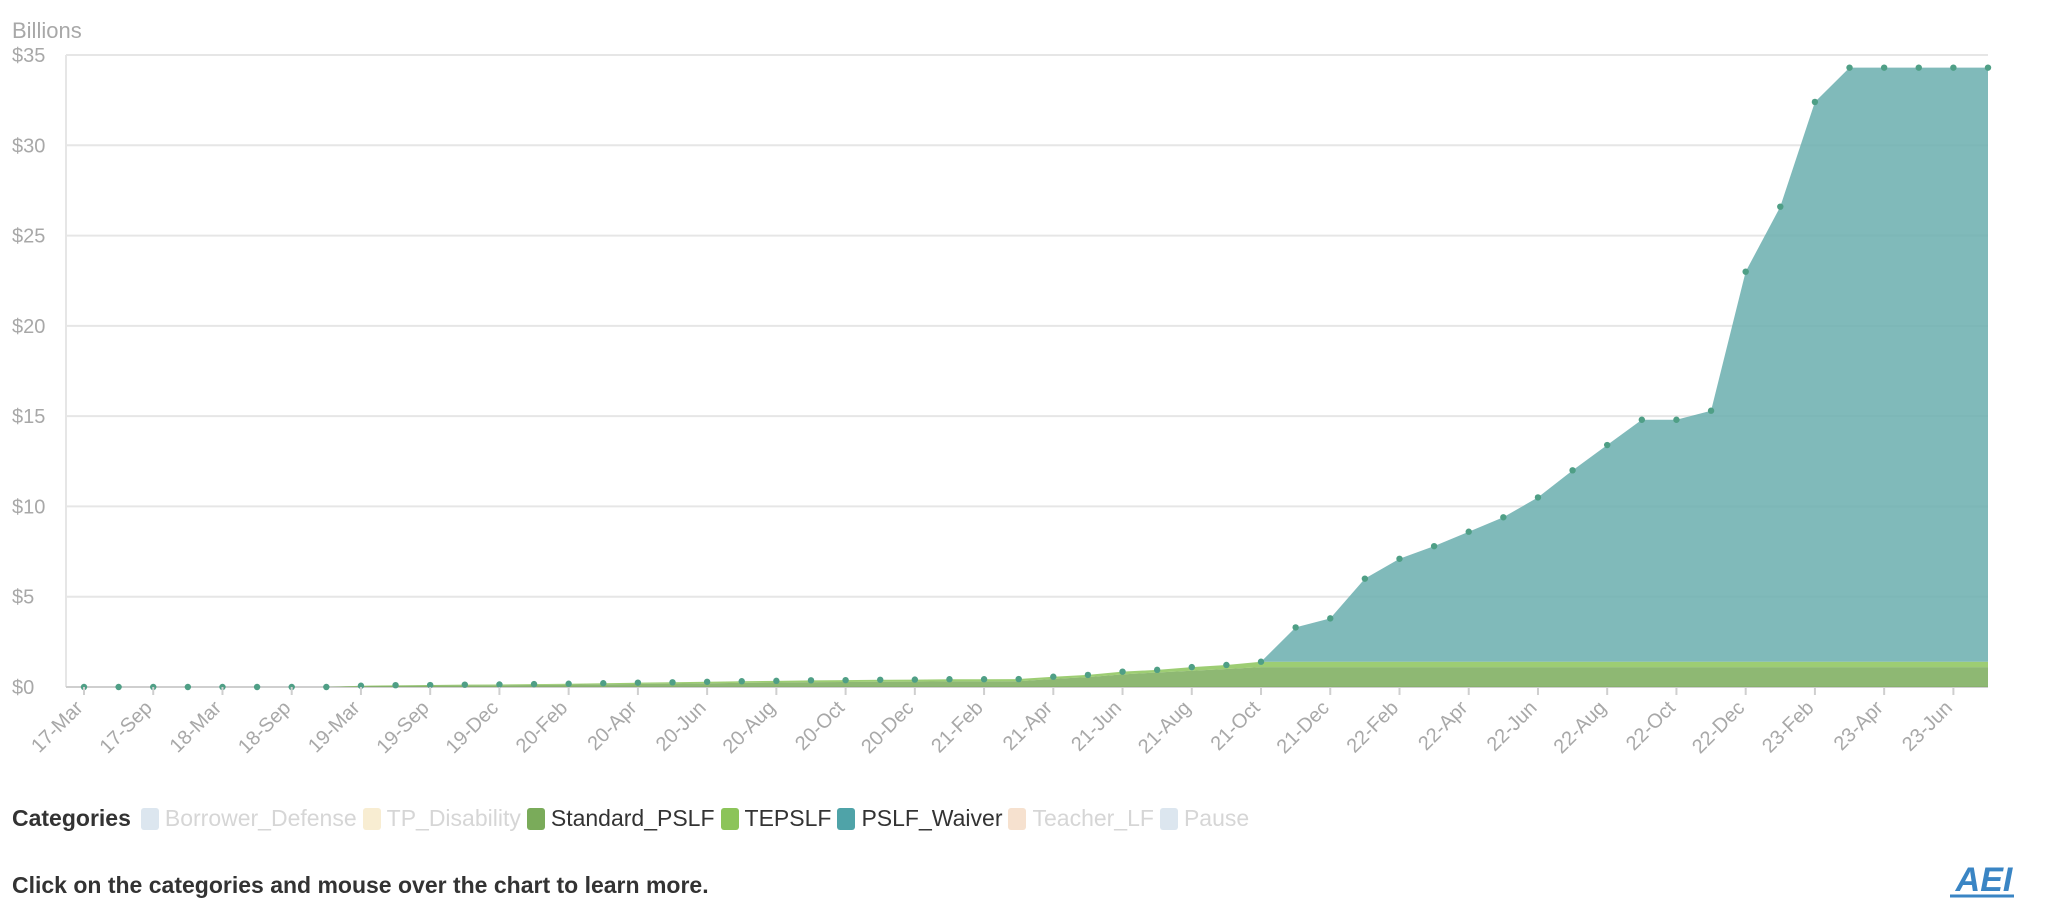 This screenshot has height=923, width=2048. Describe the element at coordinates (542, 727) in the screenshot. I see `x-tick-label: 20-Feb` at that location.